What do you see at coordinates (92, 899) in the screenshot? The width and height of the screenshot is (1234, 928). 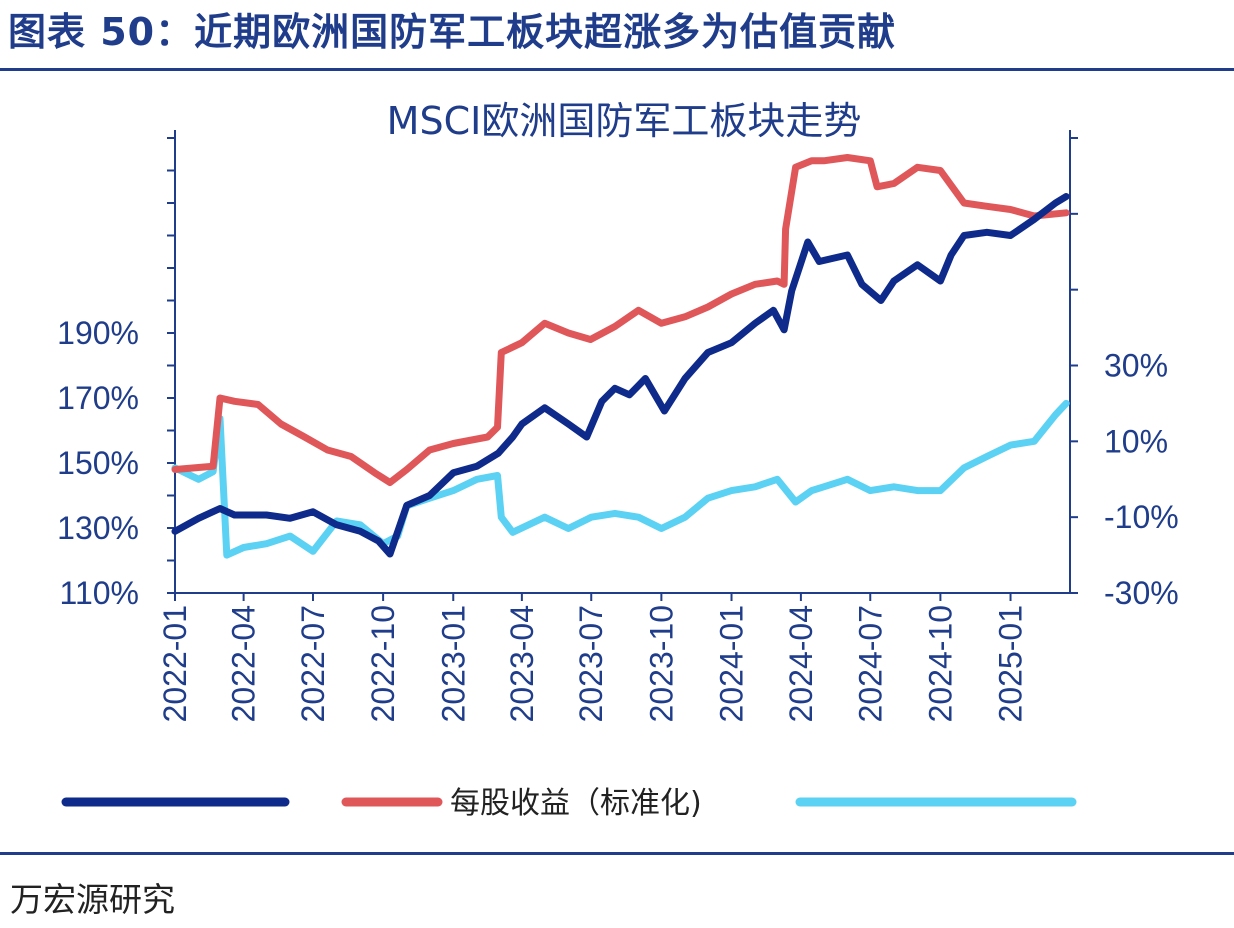 I see `source-note: 万宏源研究` at bounding box center [92, 899].